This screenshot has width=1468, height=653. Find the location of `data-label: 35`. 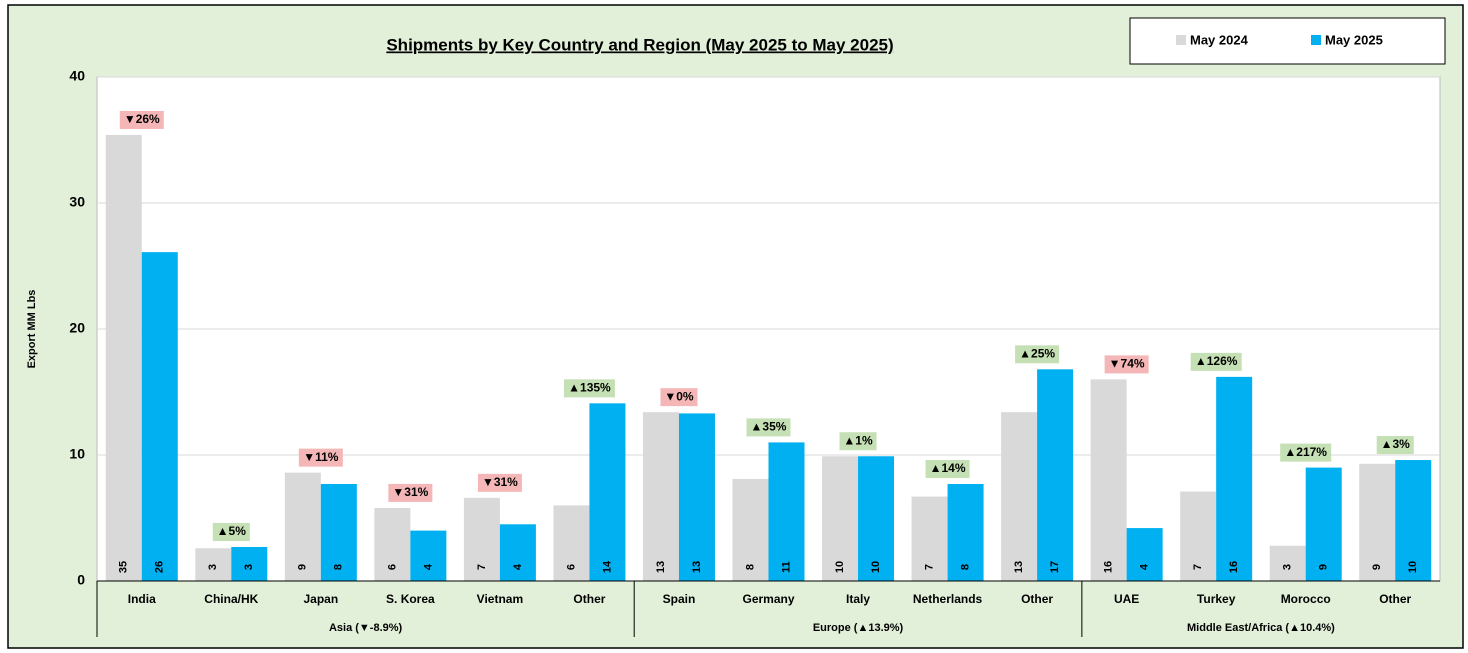

data-label: 35 is located at coordinates (124, 567).